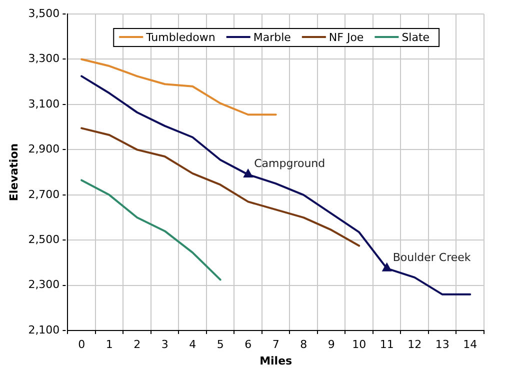  I want to click on y-tick-label: 3,500, so click(44, 13).